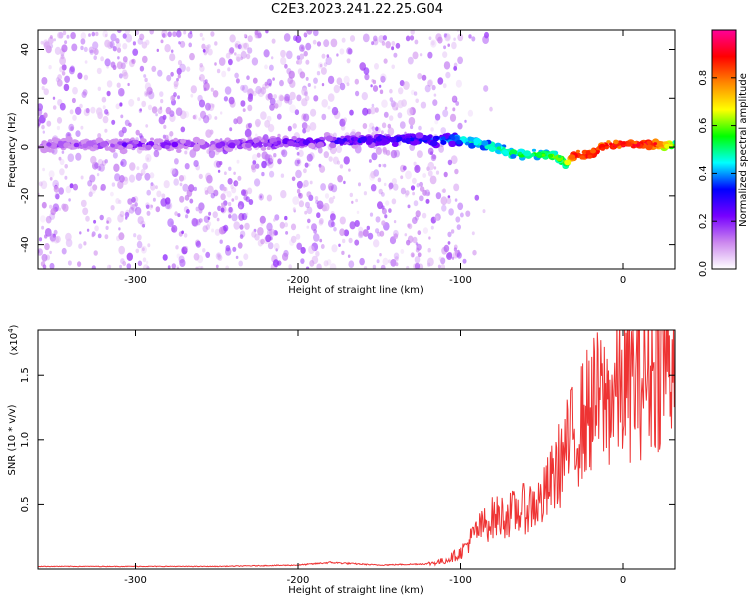 The height and width of the screenshot is (600, 750). What do you see at coordinates (724, 149) in the screenshot?
I see `colorbar-frame` at bounding box center [724, 149].